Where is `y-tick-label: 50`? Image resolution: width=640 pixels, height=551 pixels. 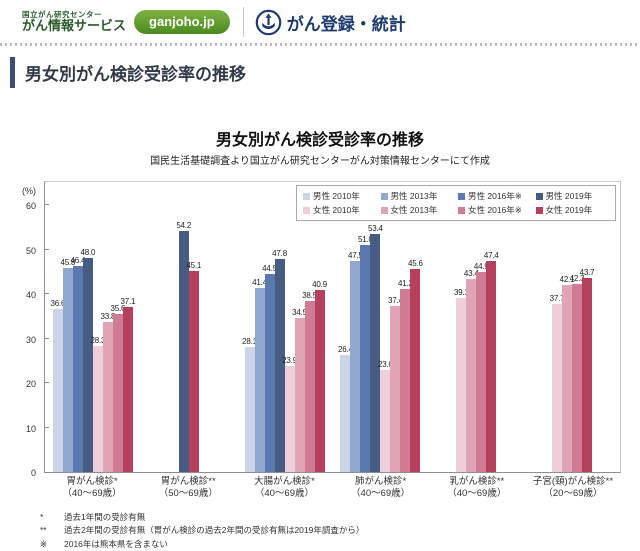 y-tick-label: 50 is located at coordinates (30, 250).